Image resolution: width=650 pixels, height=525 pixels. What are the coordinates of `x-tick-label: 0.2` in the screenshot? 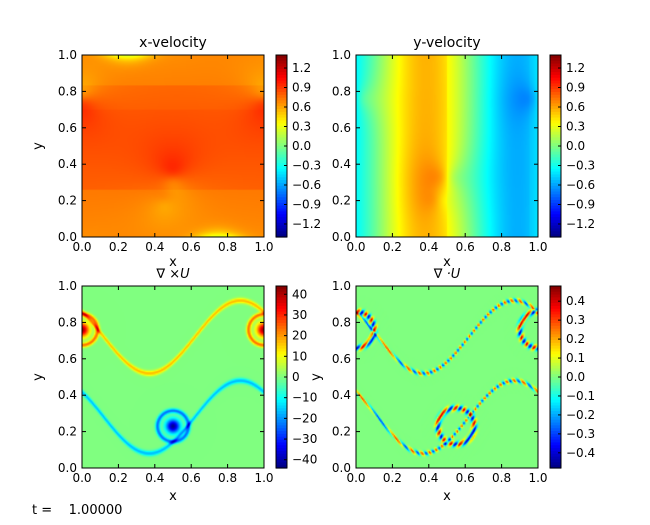 It's located at (118, 478).